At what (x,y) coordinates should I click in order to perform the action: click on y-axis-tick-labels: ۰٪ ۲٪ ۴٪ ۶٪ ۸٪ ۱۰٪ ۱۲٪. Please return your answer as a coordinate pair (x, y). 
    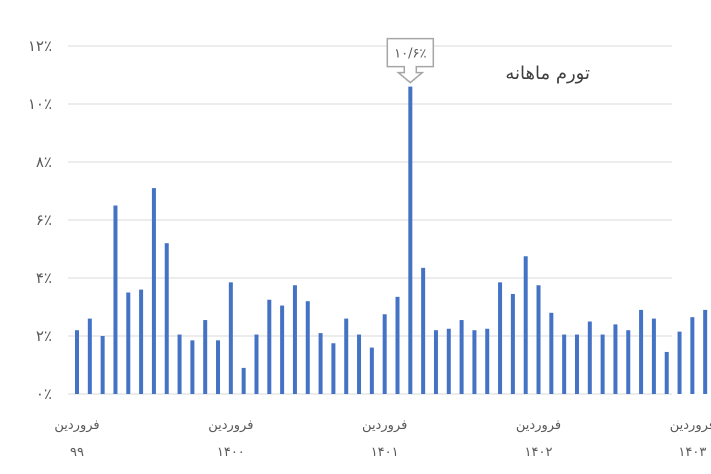
    Looking at the image, I should click on (40, 220).